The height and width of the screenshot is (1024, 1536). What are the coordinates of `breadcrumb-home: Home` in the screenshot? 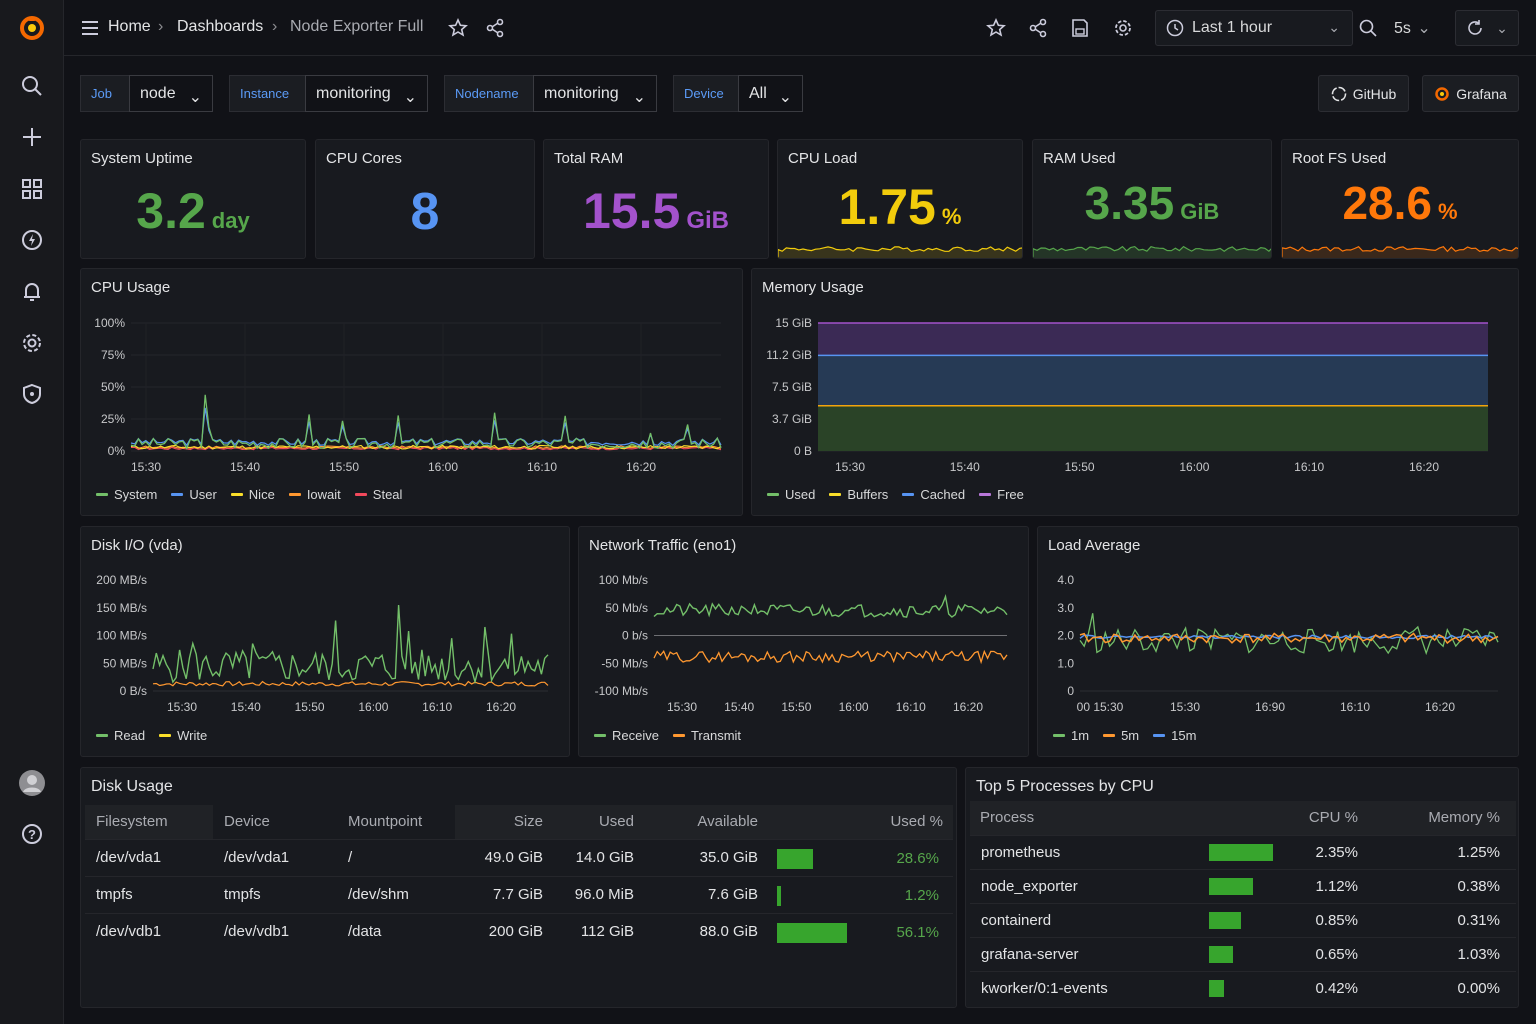 It's located at (129, 26).